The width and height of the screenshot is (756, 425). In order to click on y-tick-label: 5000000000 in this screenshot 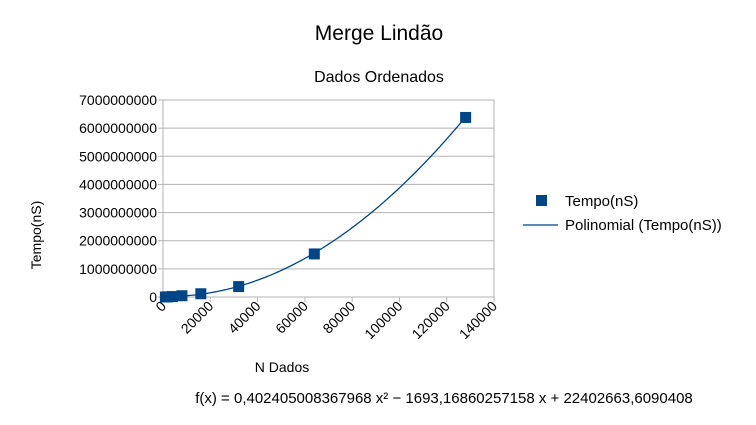, I will do `click(118, 156)`.